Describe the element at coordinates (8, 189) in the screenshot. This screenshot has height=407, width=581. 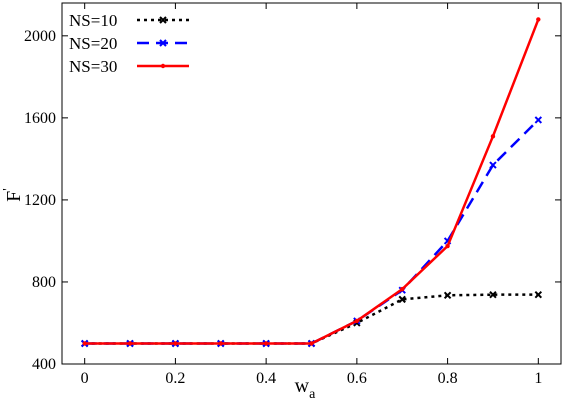
I see `y-axis-label-superscript: '` at that location.